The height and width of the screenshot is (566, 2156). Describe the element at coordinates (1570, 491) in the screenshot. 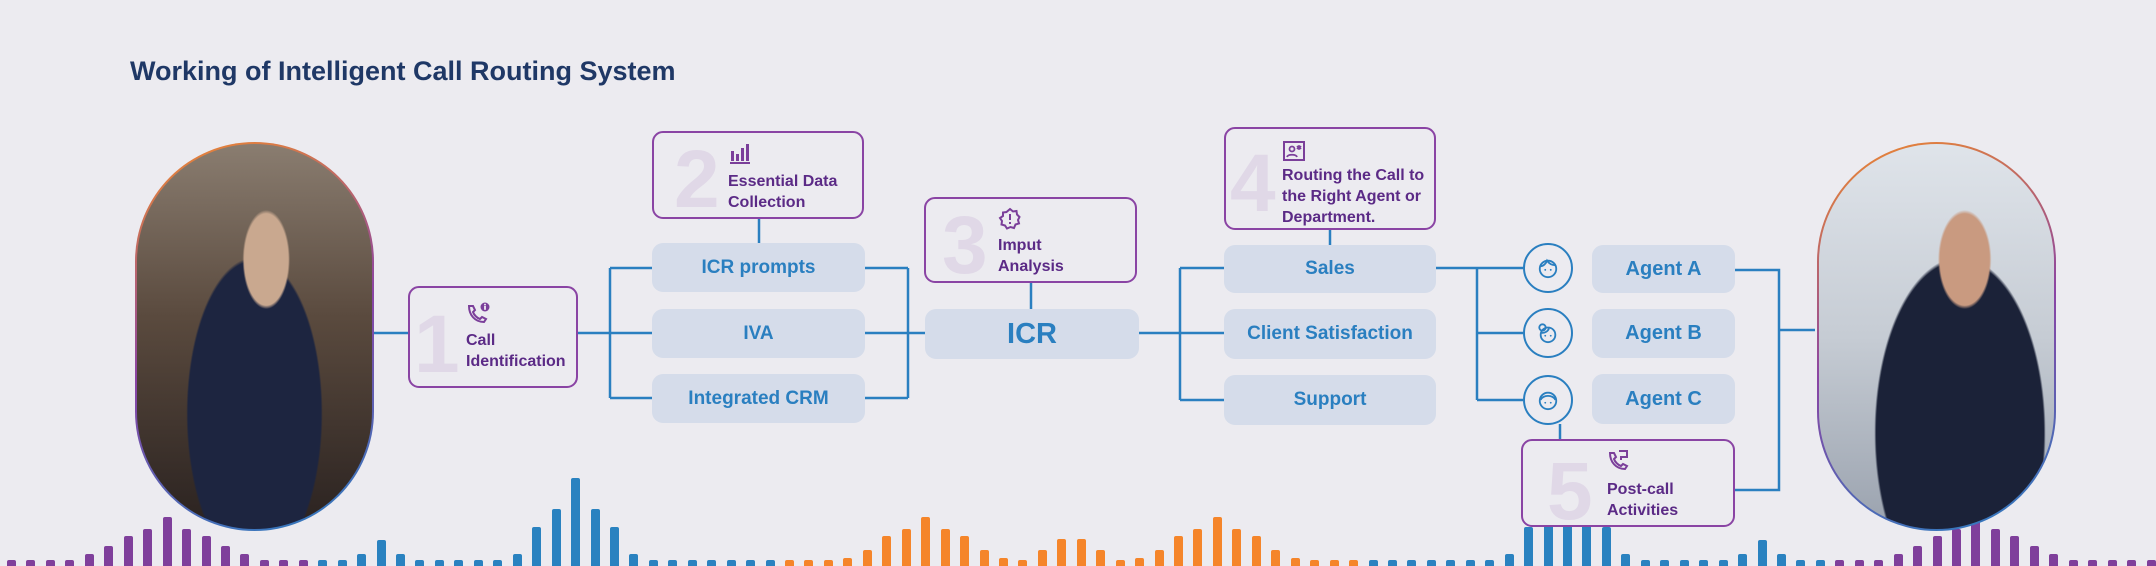

I see `step-number: 5` at that location.